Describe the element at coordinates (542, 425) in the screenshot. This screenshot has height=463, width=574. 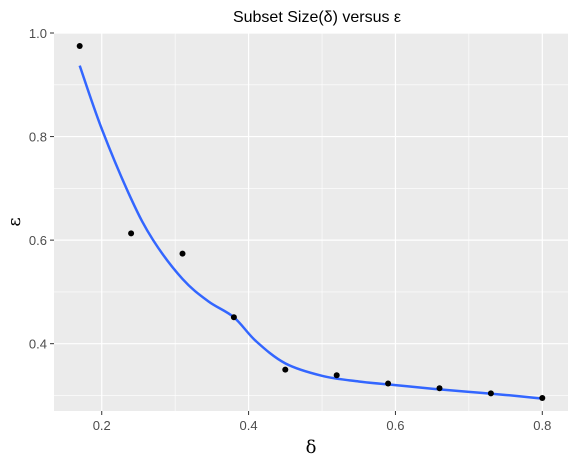
I see `x-tick-label: 0.8` at that location.